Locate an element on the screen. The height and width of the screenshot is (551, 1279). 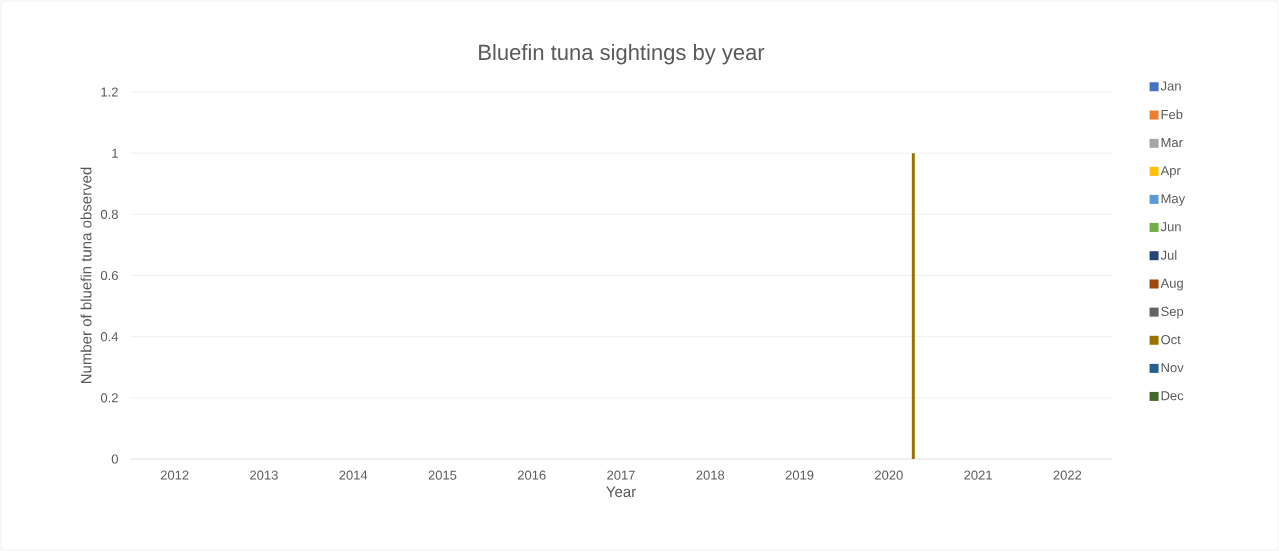
x-tick-label: 2012 is located at coordinates (174, 475).